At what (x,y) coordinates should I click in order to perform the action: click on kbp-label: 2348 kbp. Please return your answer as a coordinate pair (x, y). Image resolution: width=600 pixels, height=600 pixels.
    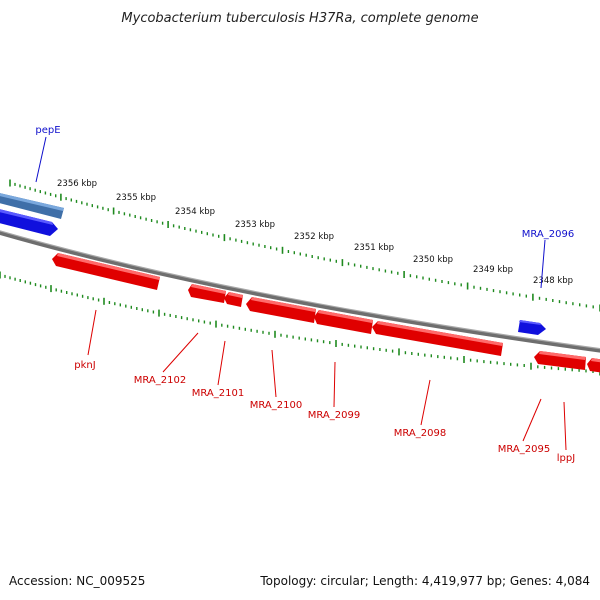
    Looking at the image, I should click on (553, 281).